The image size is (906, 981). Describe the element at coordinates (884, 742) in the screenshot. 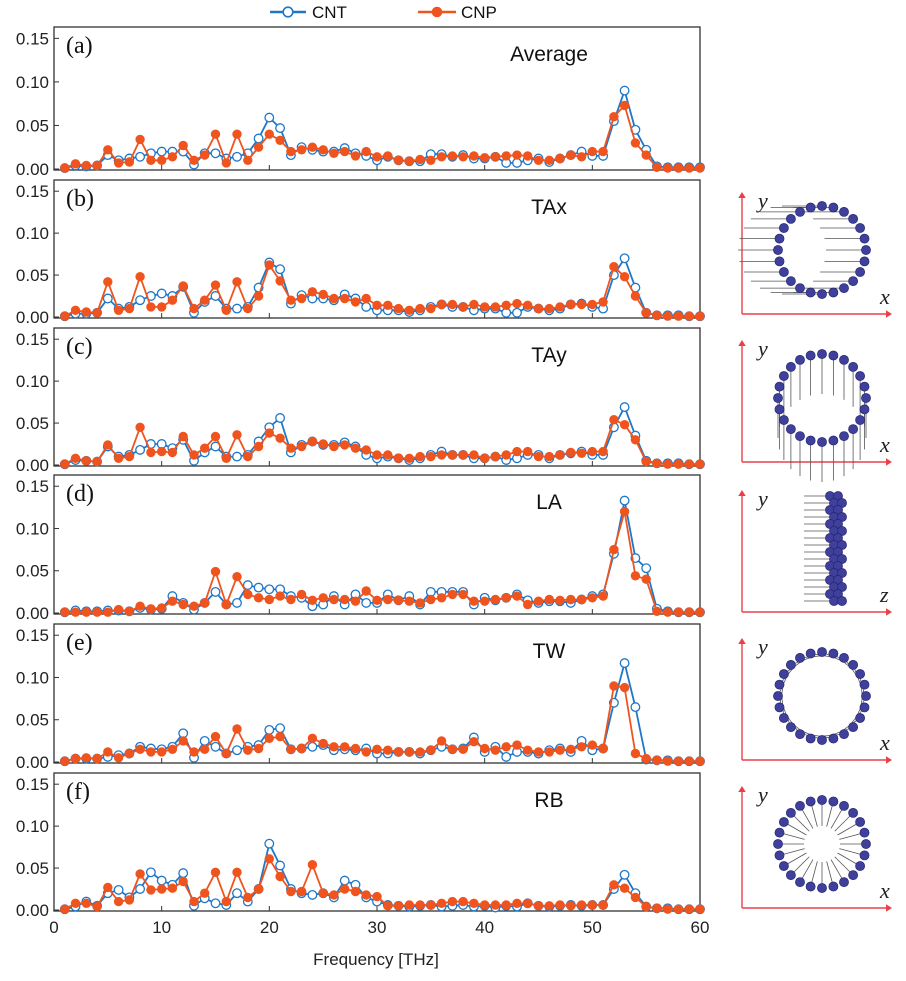

I see `inset-x-label: x` at that location.